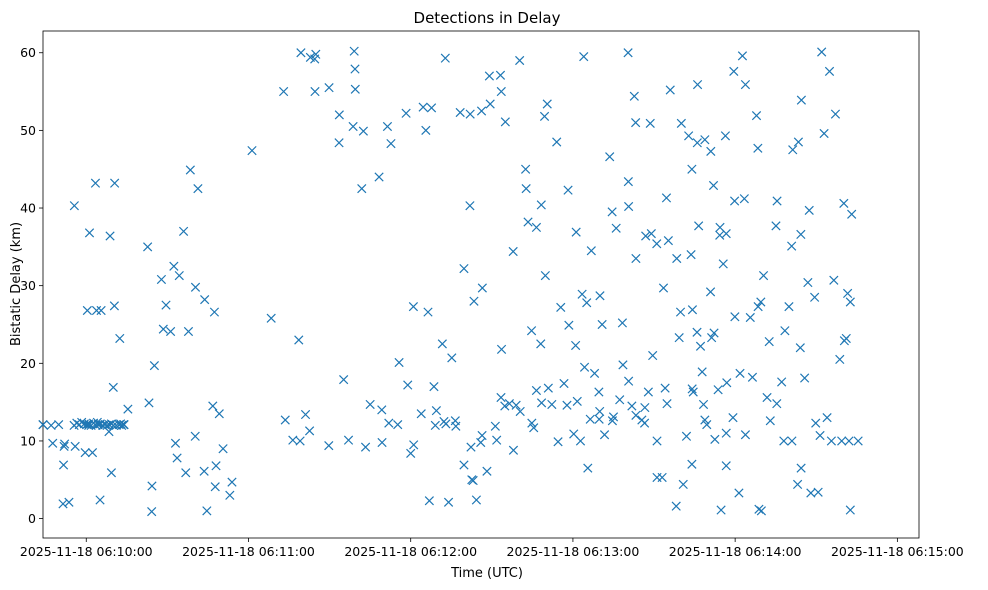  Describe the element at coordinates (28, 363) in the screenshot. I see `y-tick-label: 20` at that location.